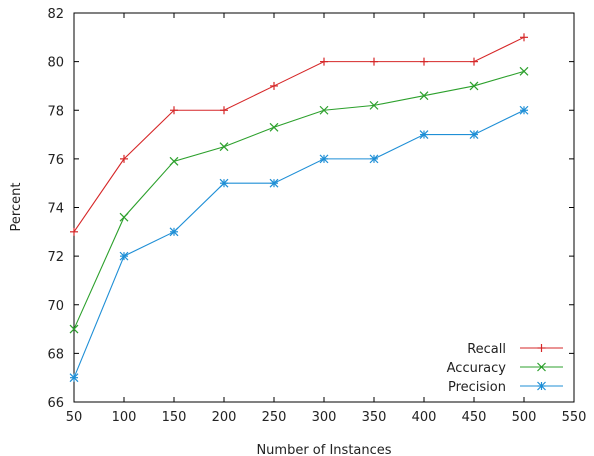 Image resolution: width=594 pixels, height=456 pixels. Describe the element at coordinates (124, 417) in the screenshot. I see `x-tick-label: 100` at that location.